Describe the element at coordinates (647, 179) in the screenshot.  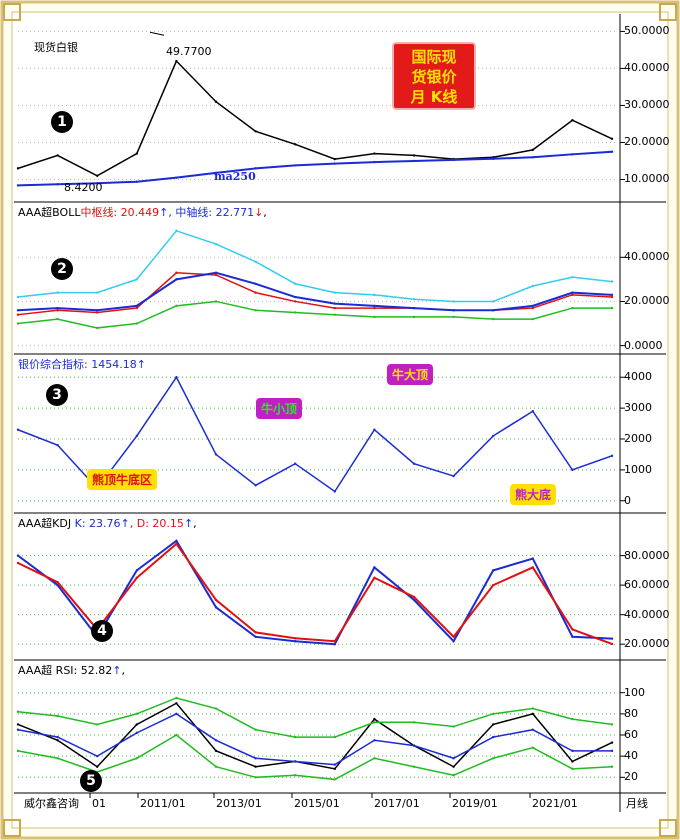
I see `y-tick-label: 10.0000` at that location.